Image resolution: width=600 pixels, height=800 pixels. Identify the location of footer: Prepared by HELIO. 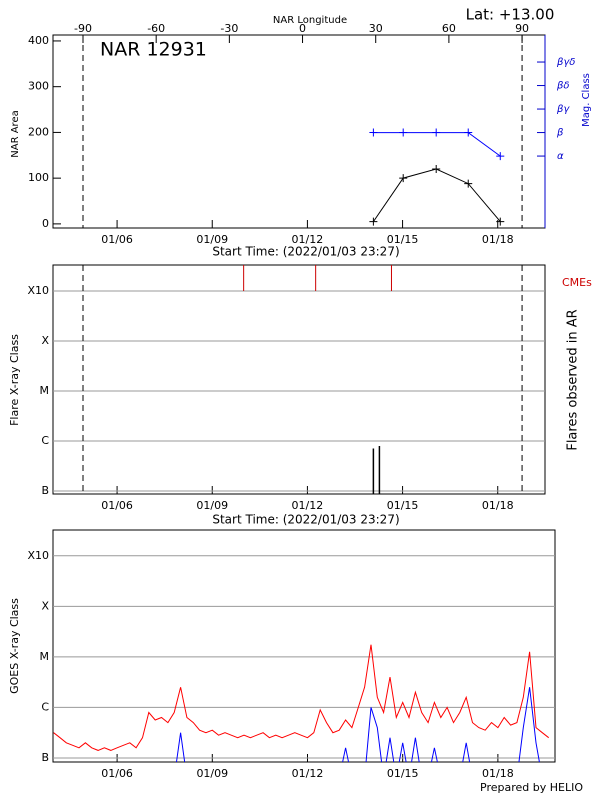
(531, 787).